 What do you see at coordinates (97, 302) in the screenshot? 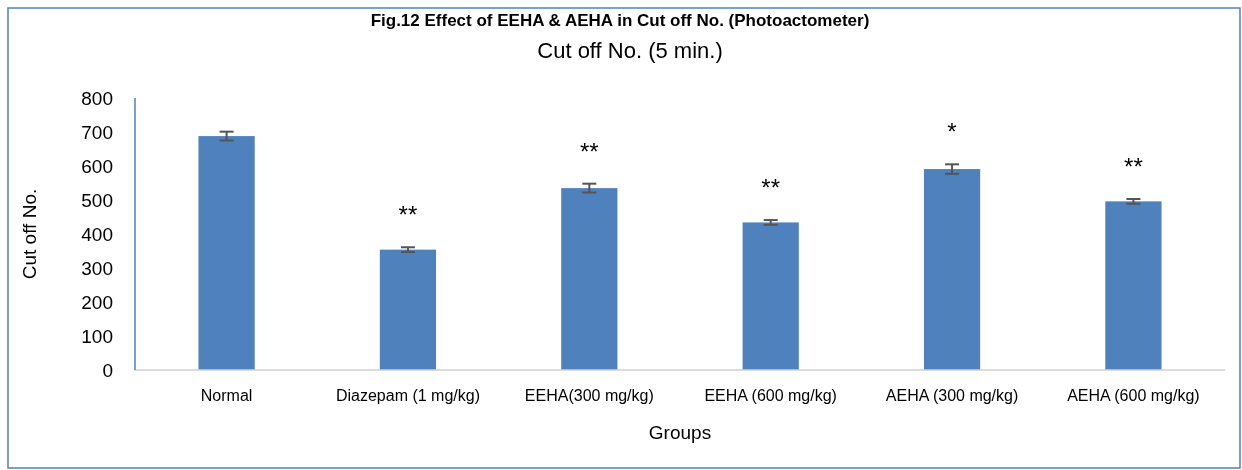
I see `y-tick-label: 200` at bounding box center [97, 302].